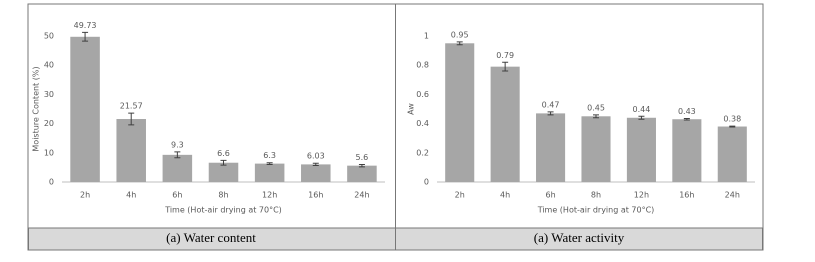 Image resolution: width=815 pixels, height=262 pixels. I want to click on y-tick-label: 0.8, so click(422, 65).